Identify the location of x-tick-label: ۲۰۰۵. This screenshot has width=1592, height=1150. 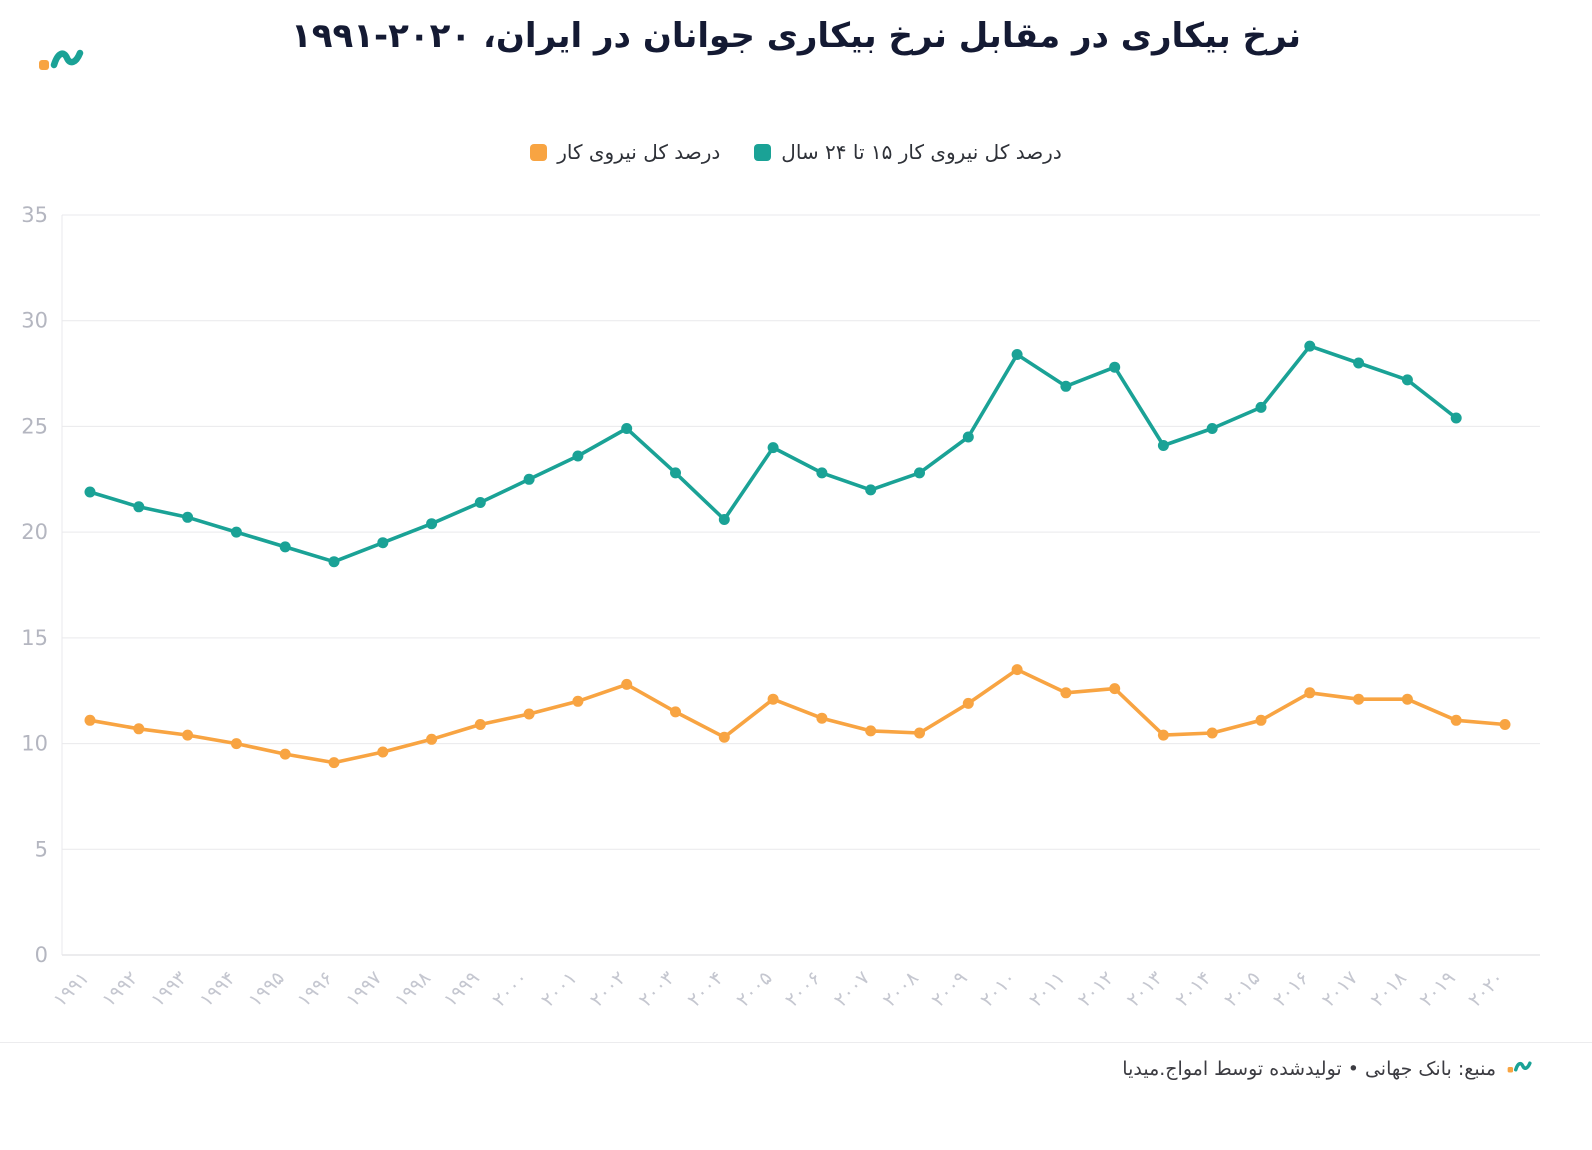
(754, 989).